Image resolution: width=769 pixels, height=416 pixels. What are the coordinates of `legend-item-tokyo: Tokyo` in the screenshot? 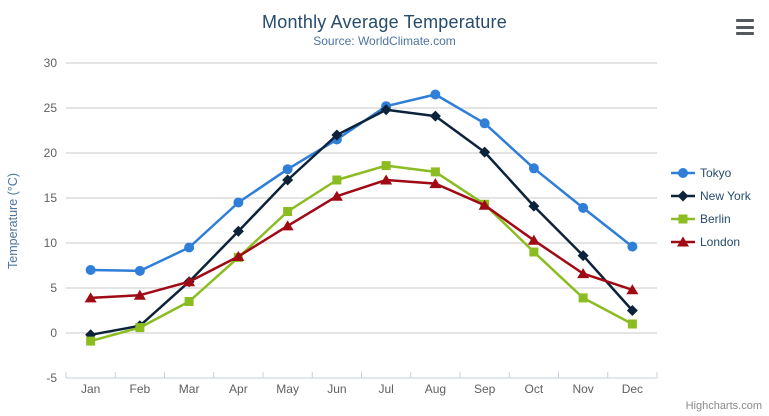 It's located at (711, 172).